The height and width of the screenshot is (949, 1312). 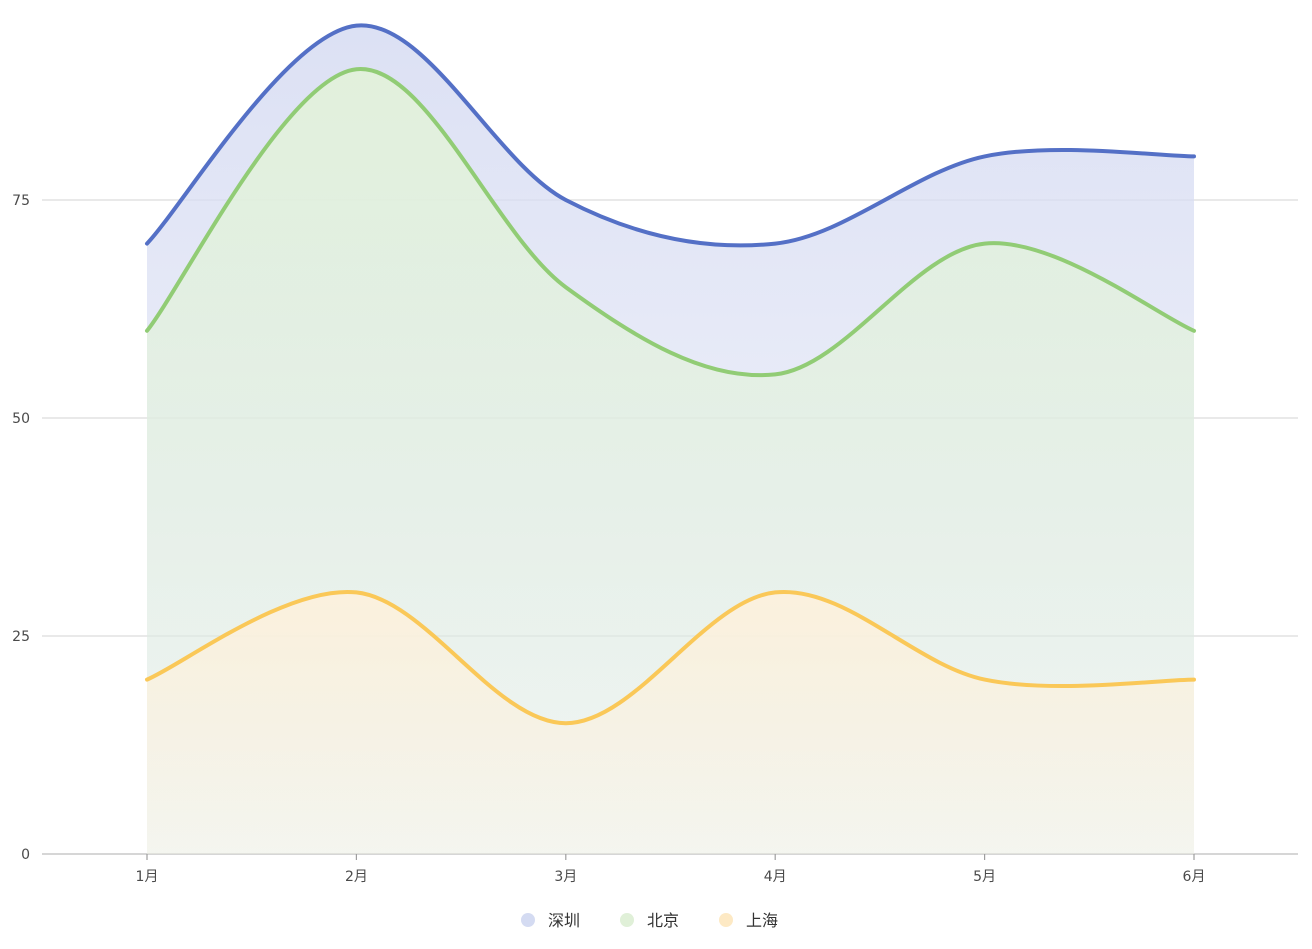 I want to click on legend-item-1: 北京, so click(x=649, y=920).